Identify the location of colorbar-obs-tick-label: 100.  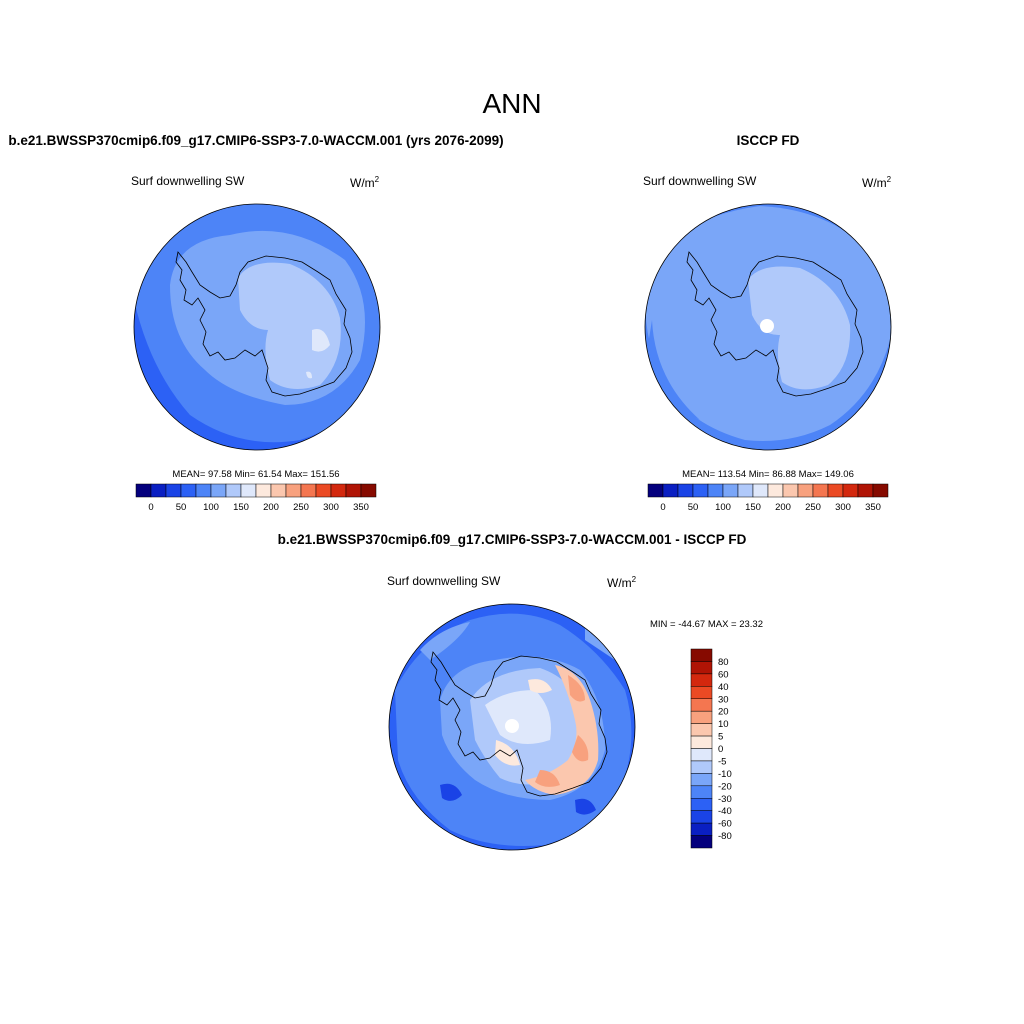
(723, 507).